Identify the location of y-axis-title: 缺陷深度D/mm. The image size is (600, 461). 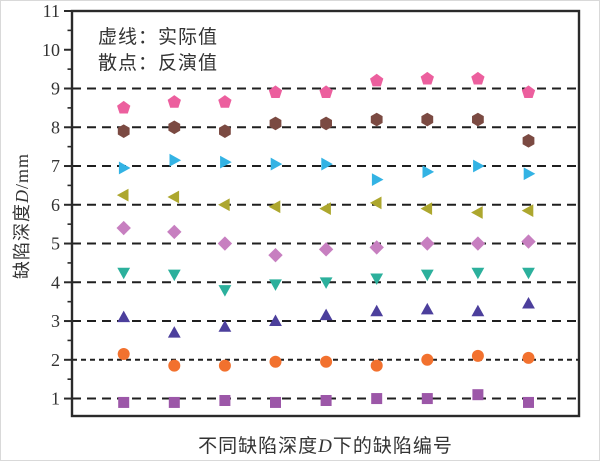
(21, 216).